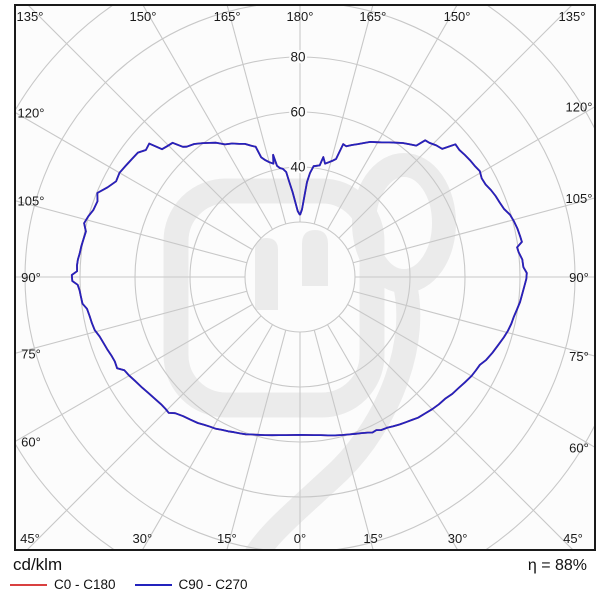  I want to click on legend: C0 - C180 C90 - C270, so click(129, 584).